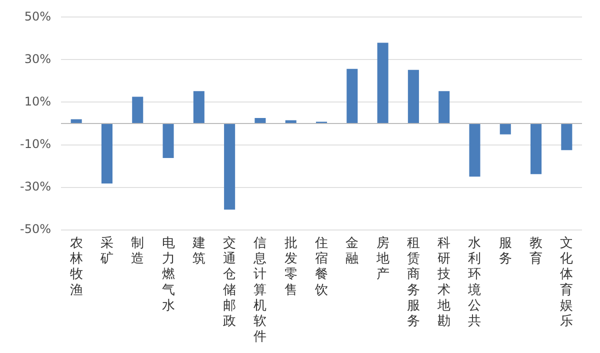 The height and width of the screenshot is (353, 600). Describe the element at coordinates (35, 186) in the screenshot. I see `y-tick-label: -30%` at that location.